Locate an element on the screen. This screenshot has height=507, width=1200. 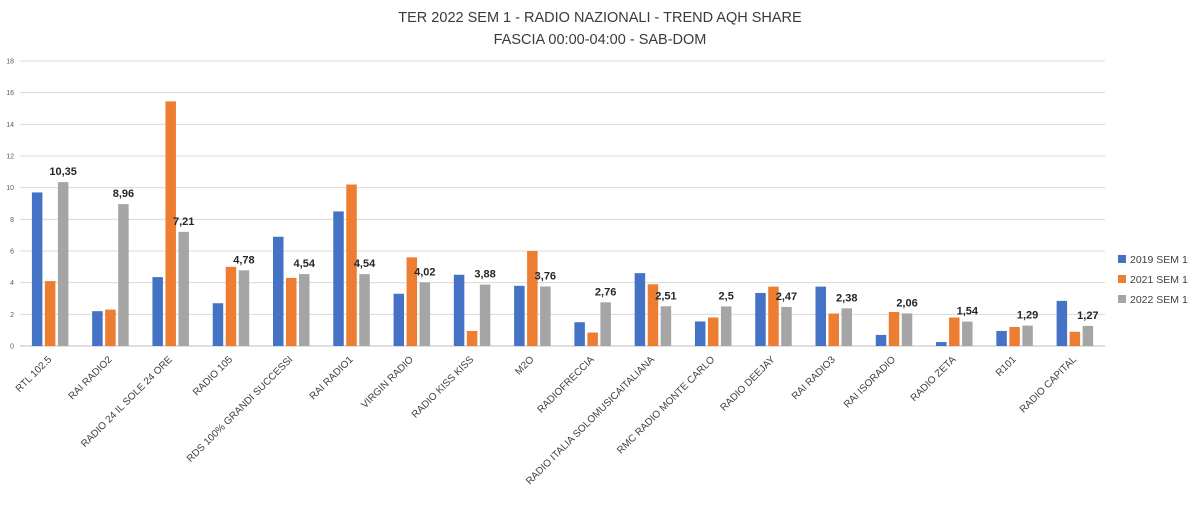
data-label: 3,88 is located at coordinates (484, 275).